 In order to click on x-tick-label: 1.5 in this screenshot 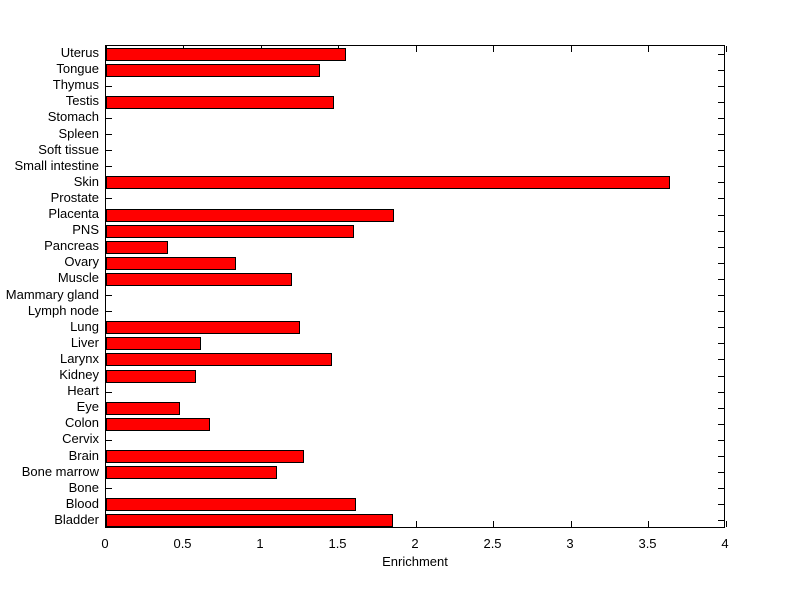, I will do `click(337, 543)`.